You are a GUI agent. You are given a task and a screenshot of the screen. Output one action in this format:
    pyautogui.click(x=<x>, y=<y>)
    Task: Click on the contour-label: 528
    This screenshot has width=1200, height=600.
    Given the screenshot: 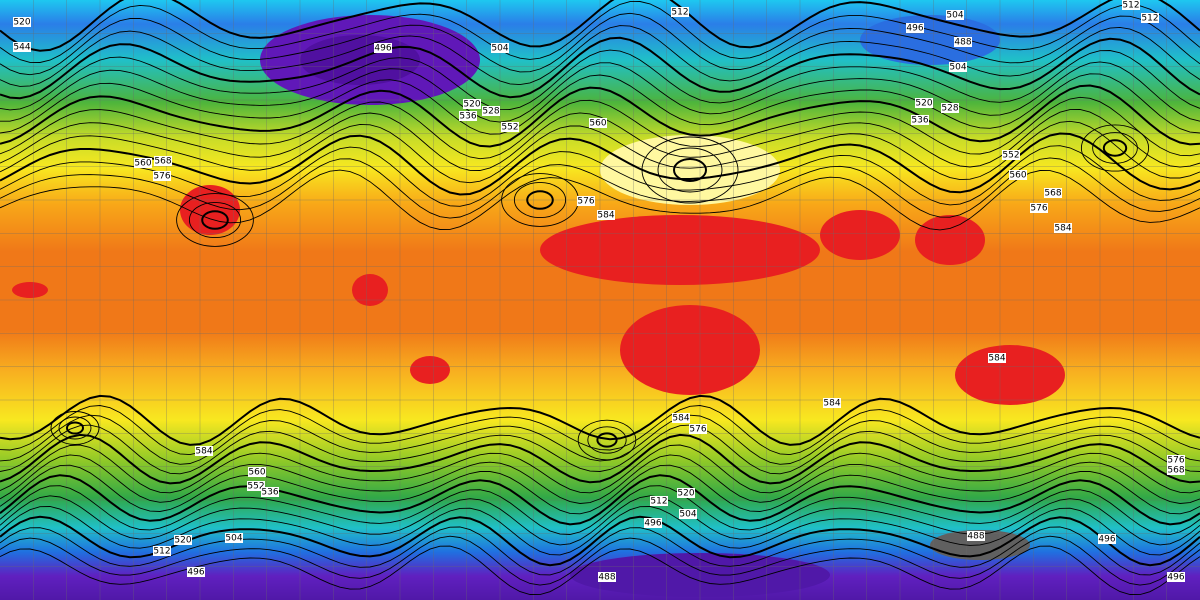 What is the action you would take?
    pyautogui.click(x=490, y=112)
    